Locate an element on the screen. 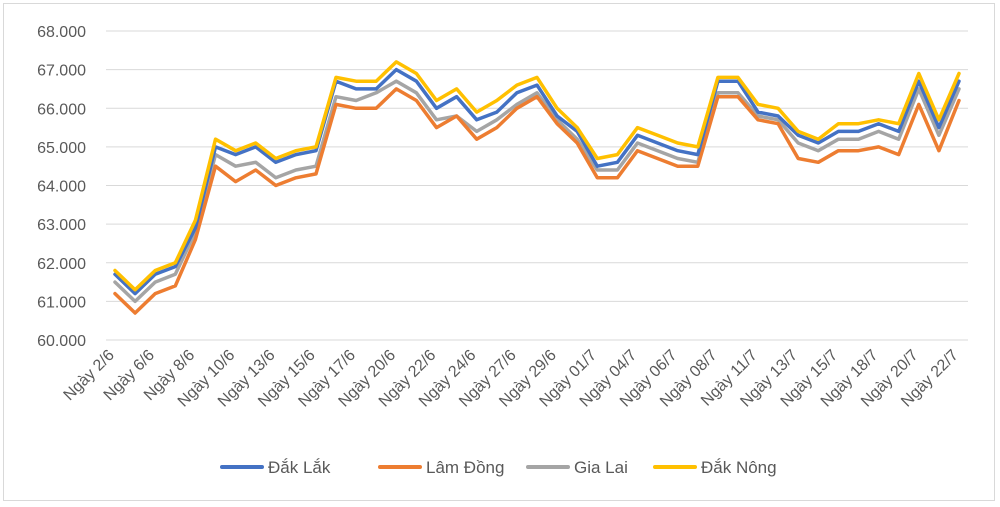 Image resolution: width=1000 pixels, height=507 pixels. y-tick-label: 65.000 is located at coordinates (61, 148).